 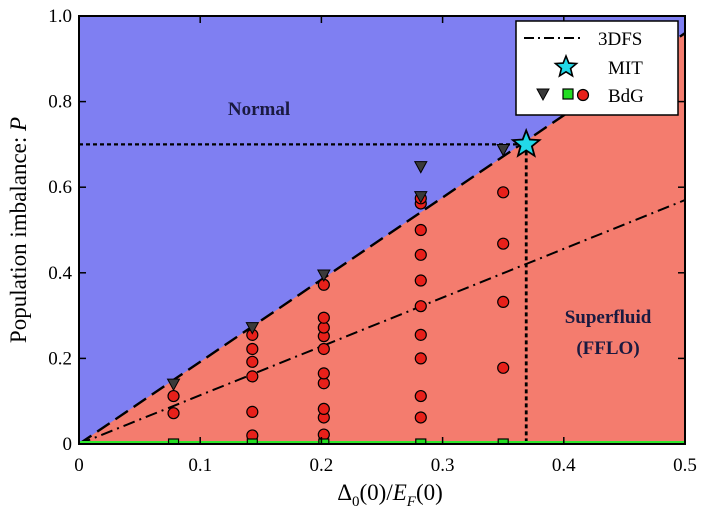 I want to click on mit-star-marker, so click(x=526, y=142).